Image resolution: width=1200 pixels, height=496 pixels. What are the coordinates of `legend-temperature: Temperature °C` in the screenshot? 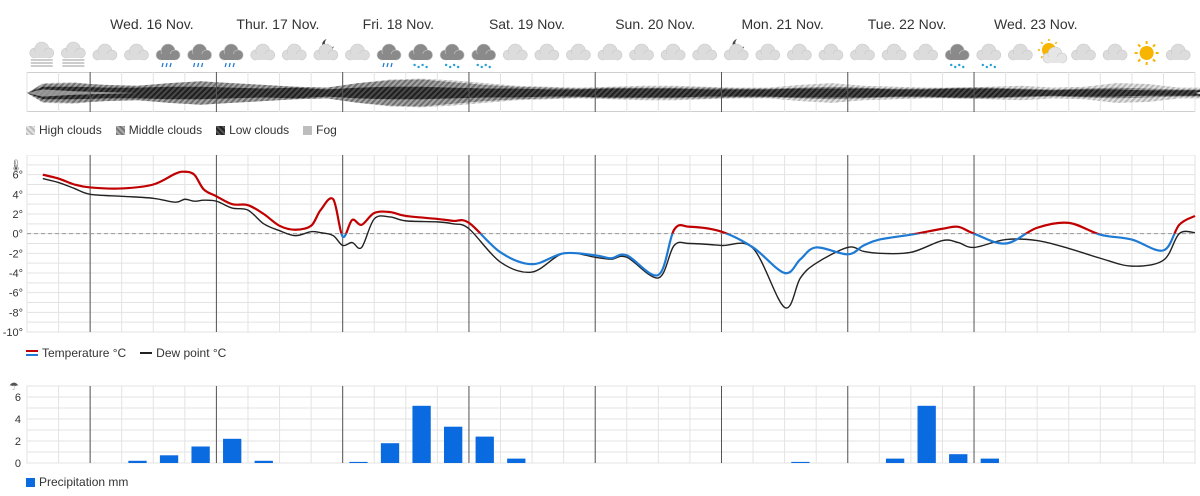 It's located at (76, 353).